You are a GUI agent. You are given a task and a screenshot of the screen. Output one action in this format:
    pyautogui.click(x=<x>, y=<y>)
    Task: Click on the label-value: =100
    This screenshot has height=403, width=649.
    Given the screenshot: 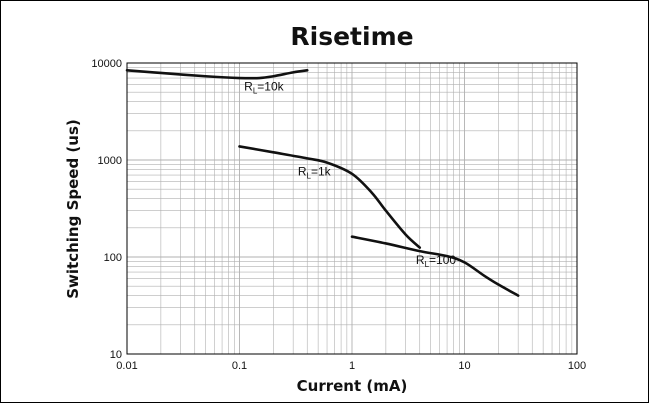 What is the action you would take?
    pyautogui.click(x=442, y=260)
    